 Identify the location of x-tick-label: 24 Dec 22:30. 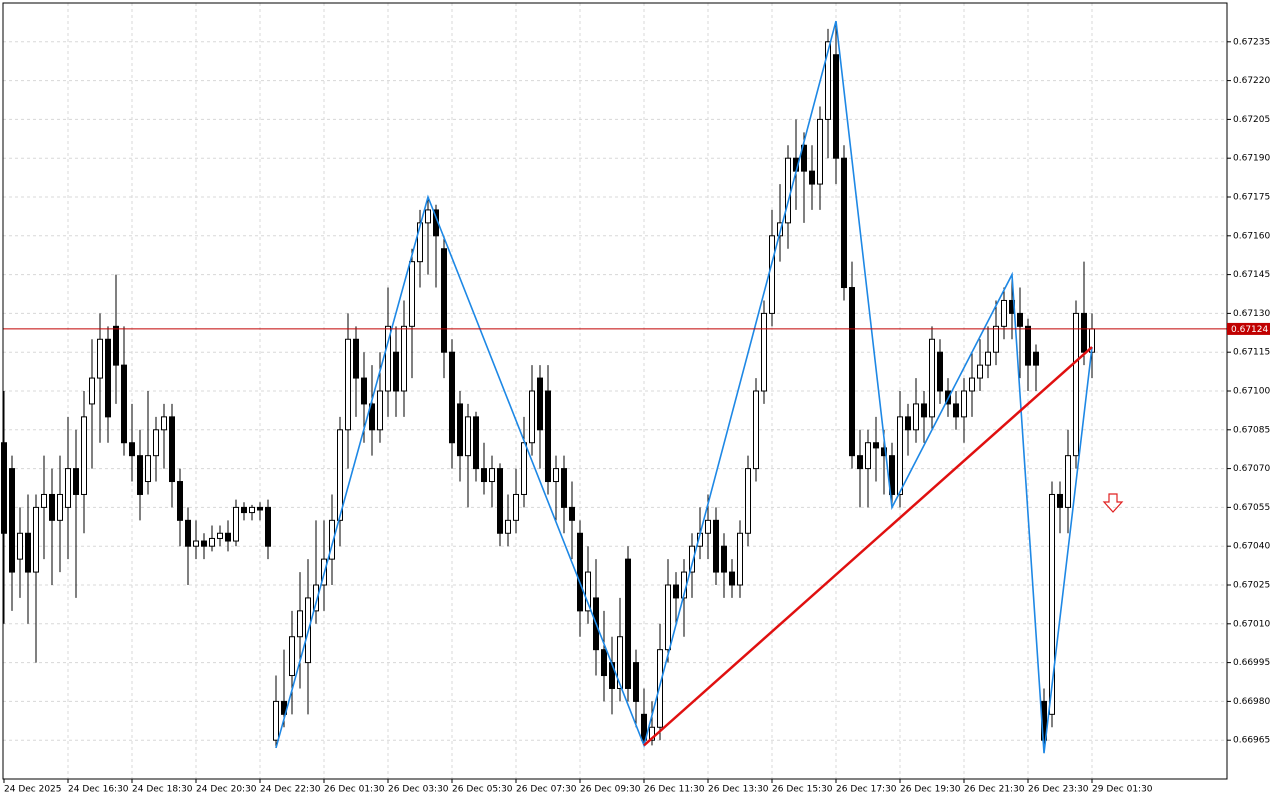
(290, 790).